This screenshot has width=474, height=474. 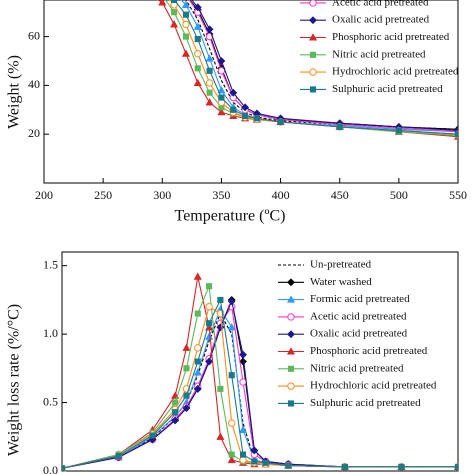 I want to click on x-tick-label: 250, so click(x=103, y=195).